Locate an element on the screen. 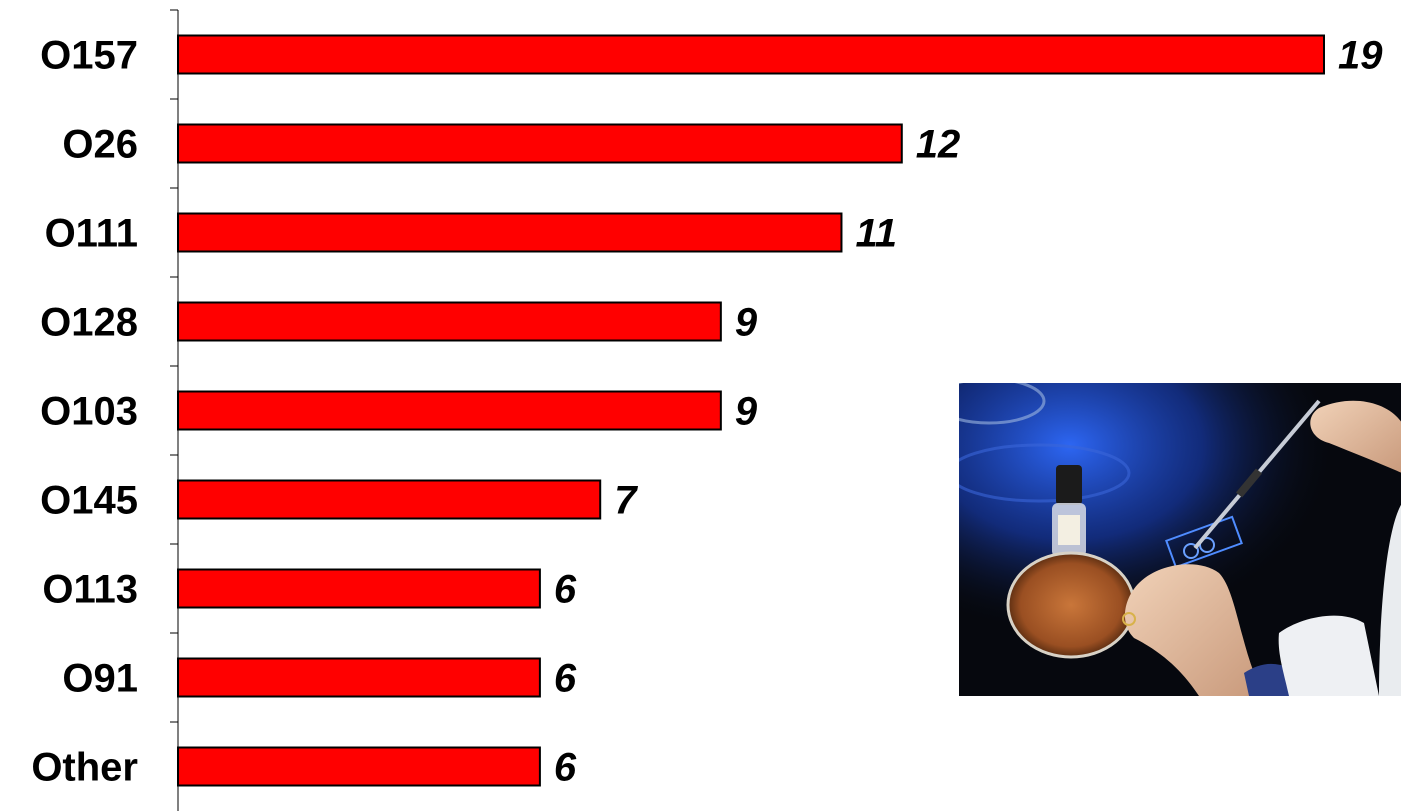  category-label: O26 is located at coordinates (100, 145).